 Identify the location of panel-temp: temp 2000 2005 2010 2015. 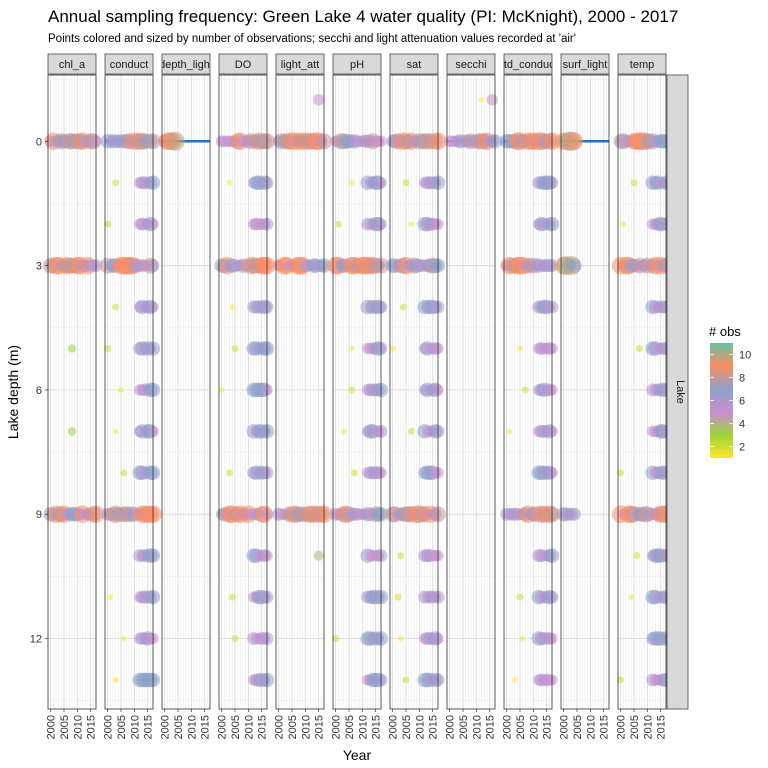
(643, 396).